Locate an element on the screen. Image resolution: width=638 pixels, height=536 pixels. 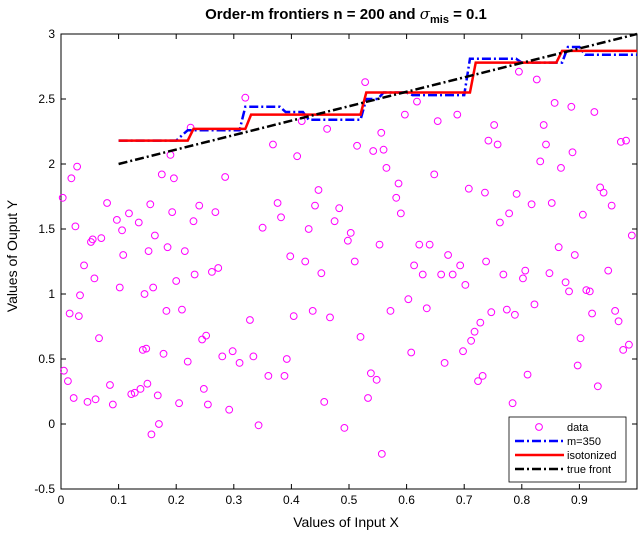
y-tick-label: 0.5 is located at coordinates (46, 359).